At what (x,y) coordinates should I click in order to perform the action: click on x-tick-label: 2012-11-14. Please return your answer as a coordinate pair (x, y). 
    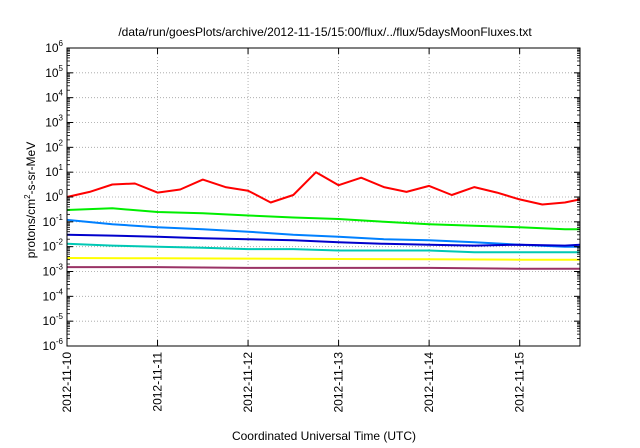
    Looking at the image, I should click on (429, 382).